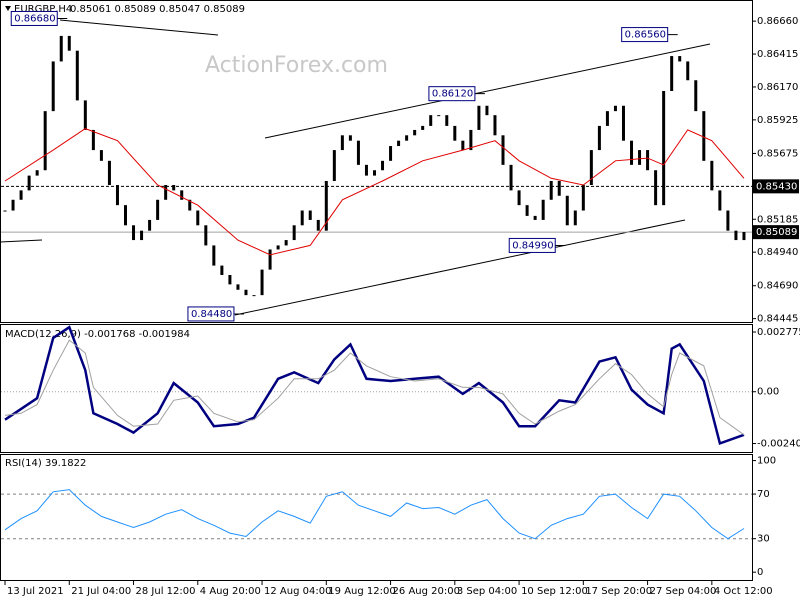 The image size is (800, 600). Describe the element at coordinates (777, 87) in the screenshot. I see `y-tick-label: 0.86170` at that location.